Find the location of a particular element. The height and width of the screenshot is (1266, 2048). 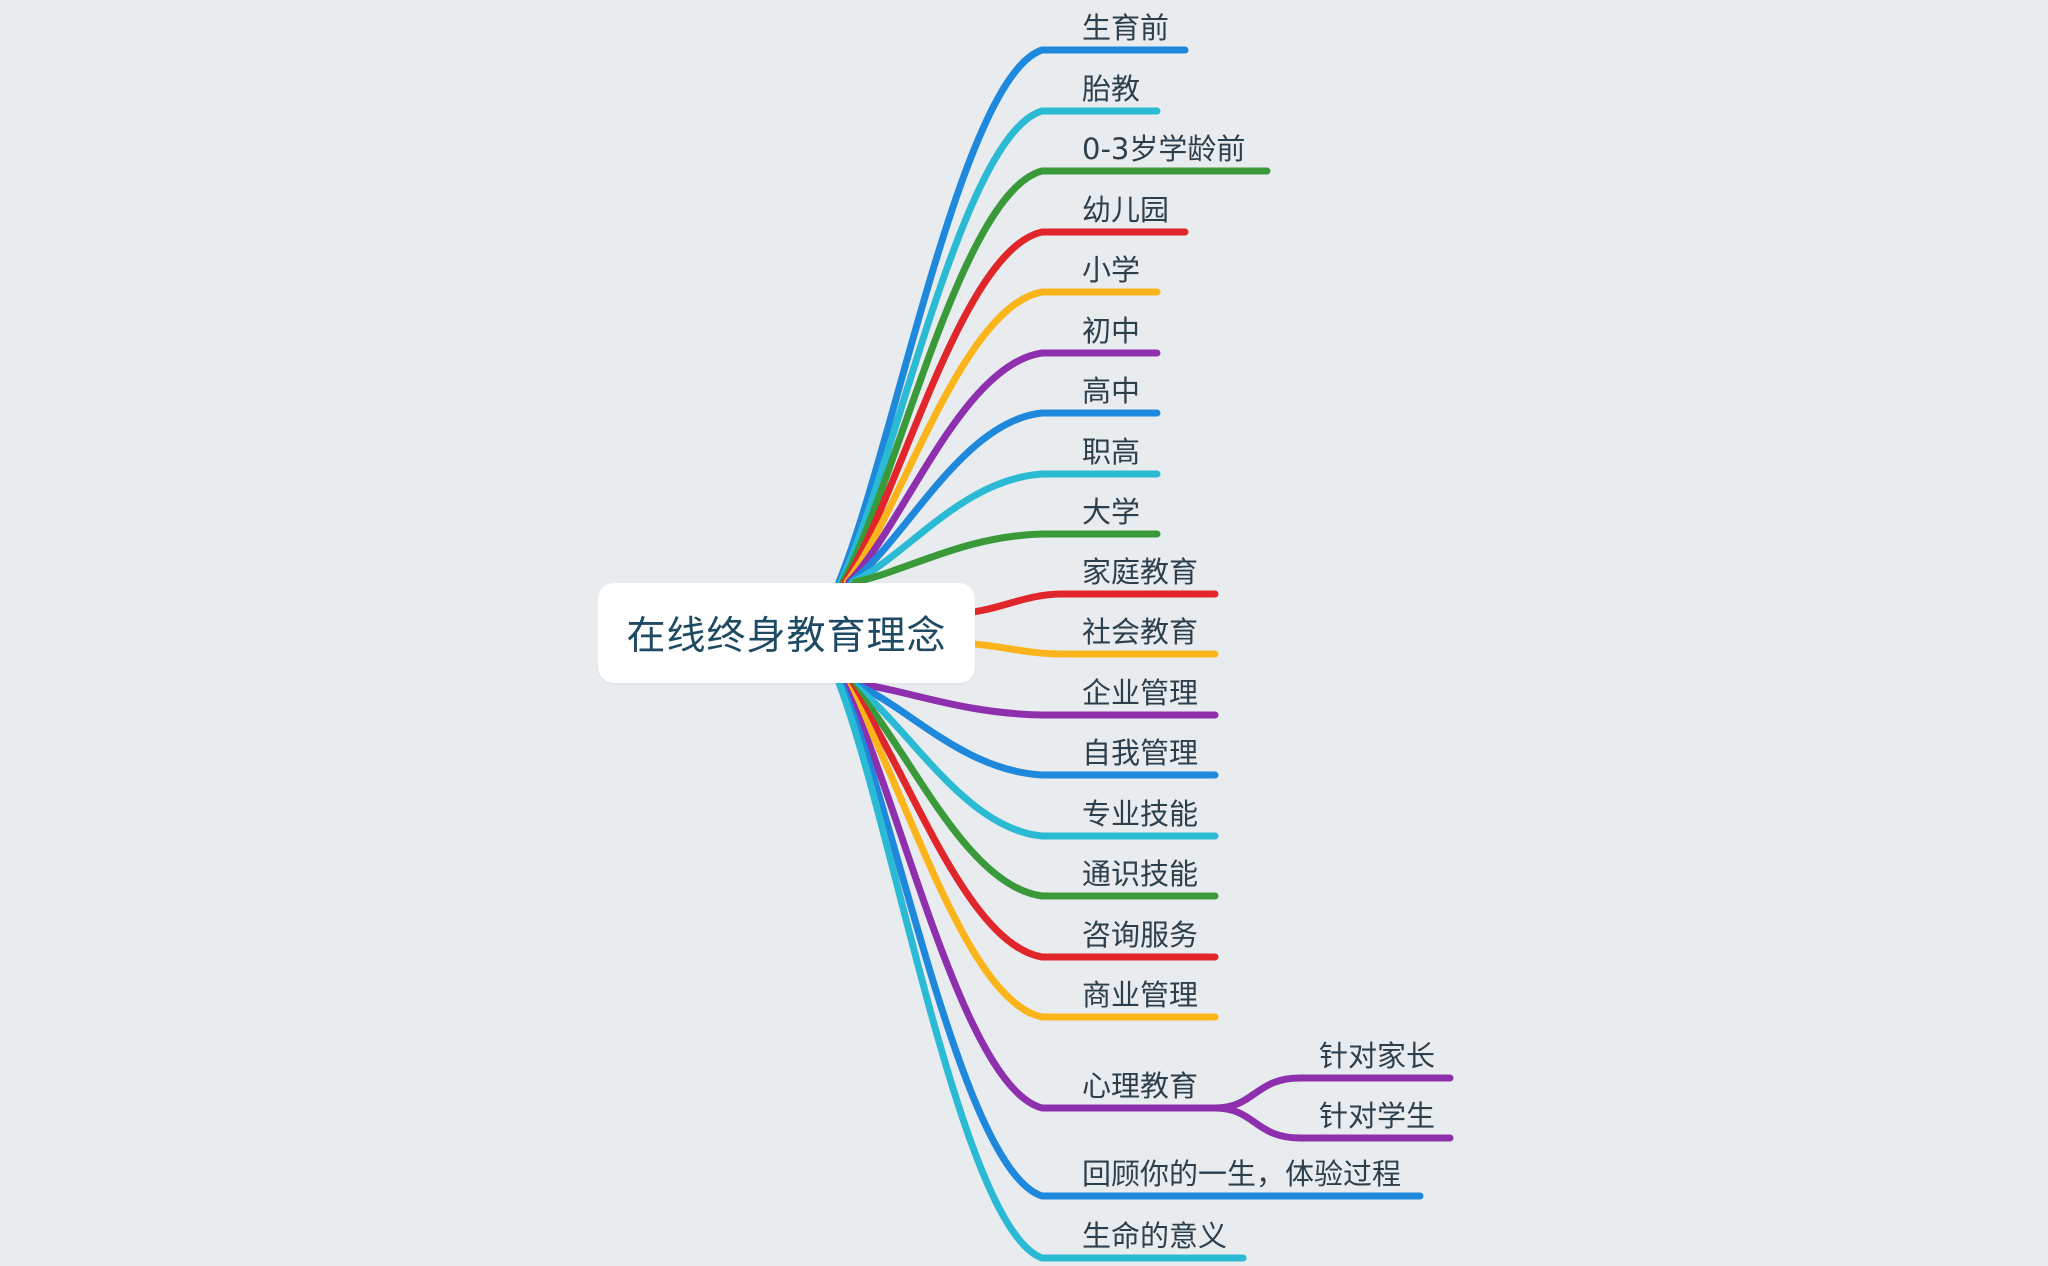

branch-topic-0: 生育前 is located at coordinates (1126, 28).